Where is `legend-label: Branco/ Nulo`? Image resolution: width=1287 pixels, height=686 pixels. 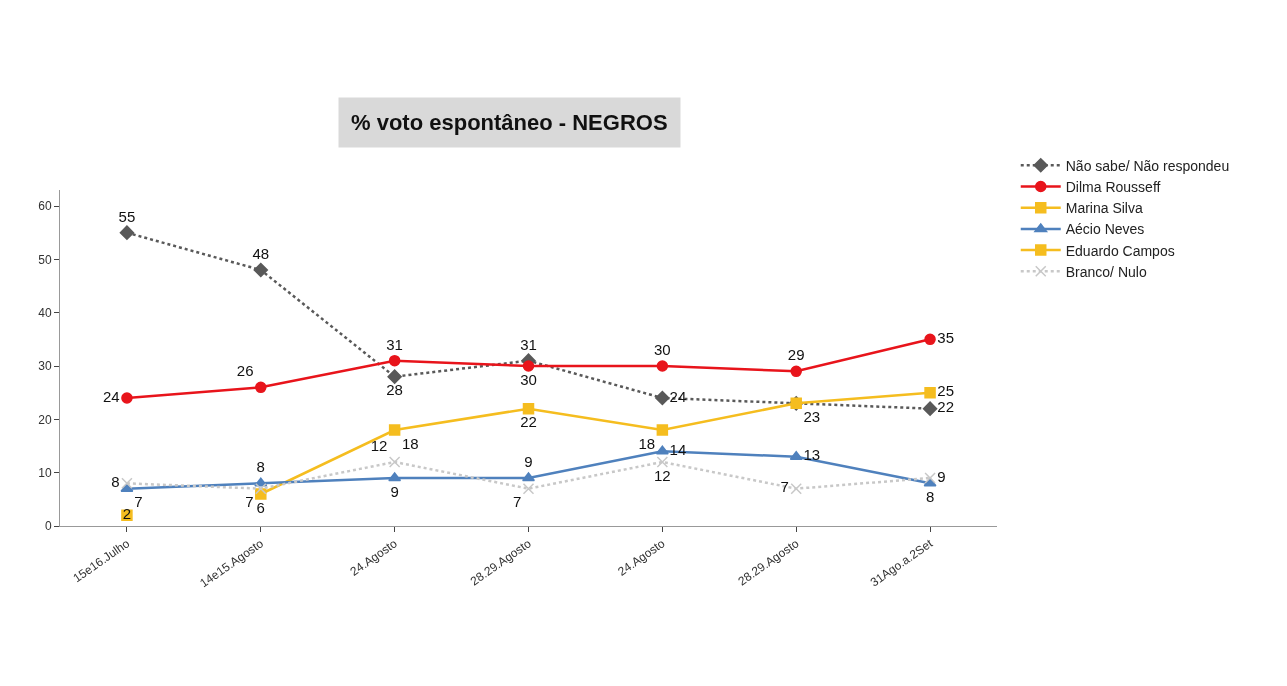
legend-label: Branco/ Nulo is located at coordinates (1106, 271).